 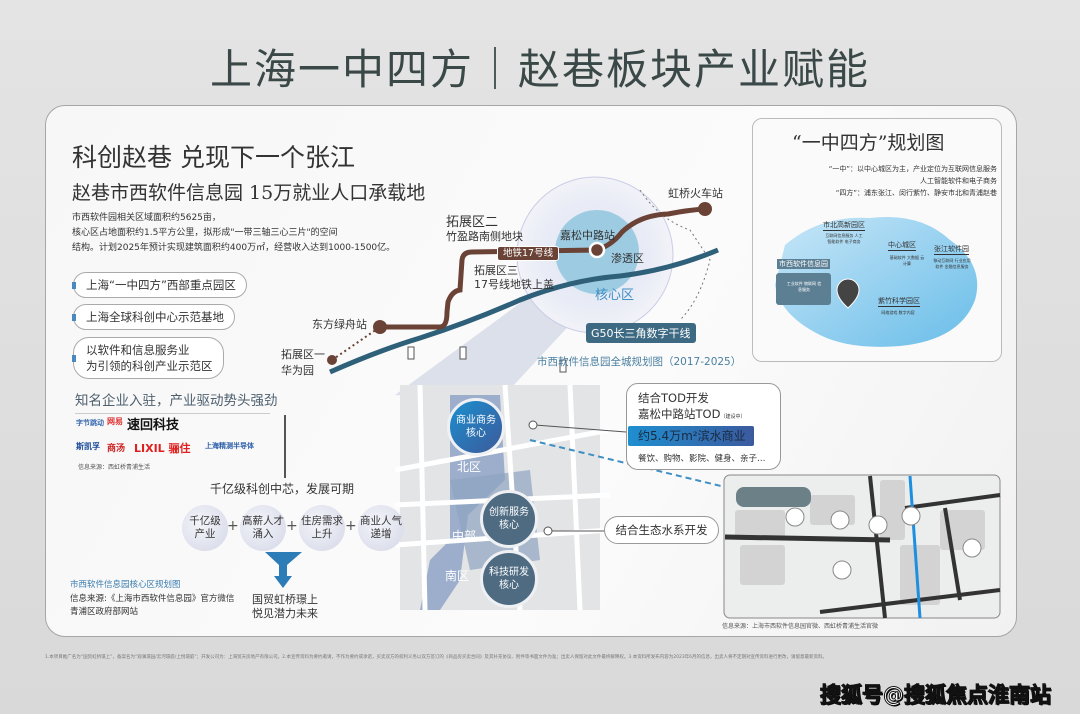 I want to click on funnel-arrow, so click(x=283, y=570).